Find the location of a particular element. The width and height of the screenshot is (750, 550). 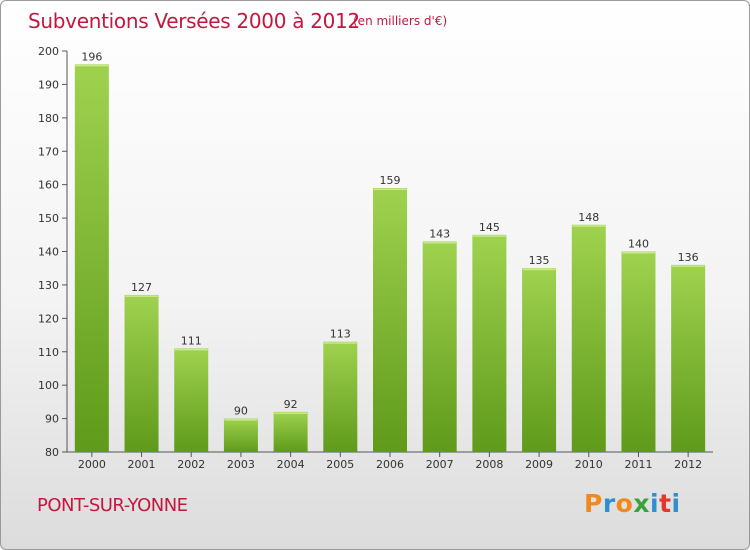

bar-2009 is located at coordinates (539, 360).